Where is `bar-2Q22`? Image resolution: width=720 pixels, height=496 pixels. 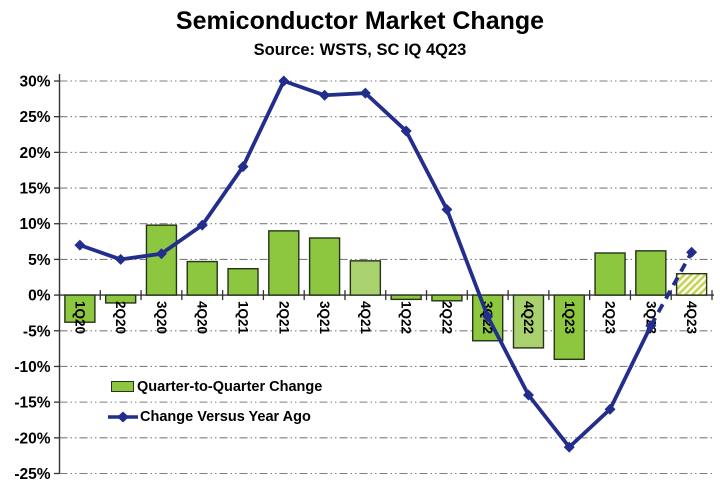 bar-2Q22 is located at coordinates (447, 298).